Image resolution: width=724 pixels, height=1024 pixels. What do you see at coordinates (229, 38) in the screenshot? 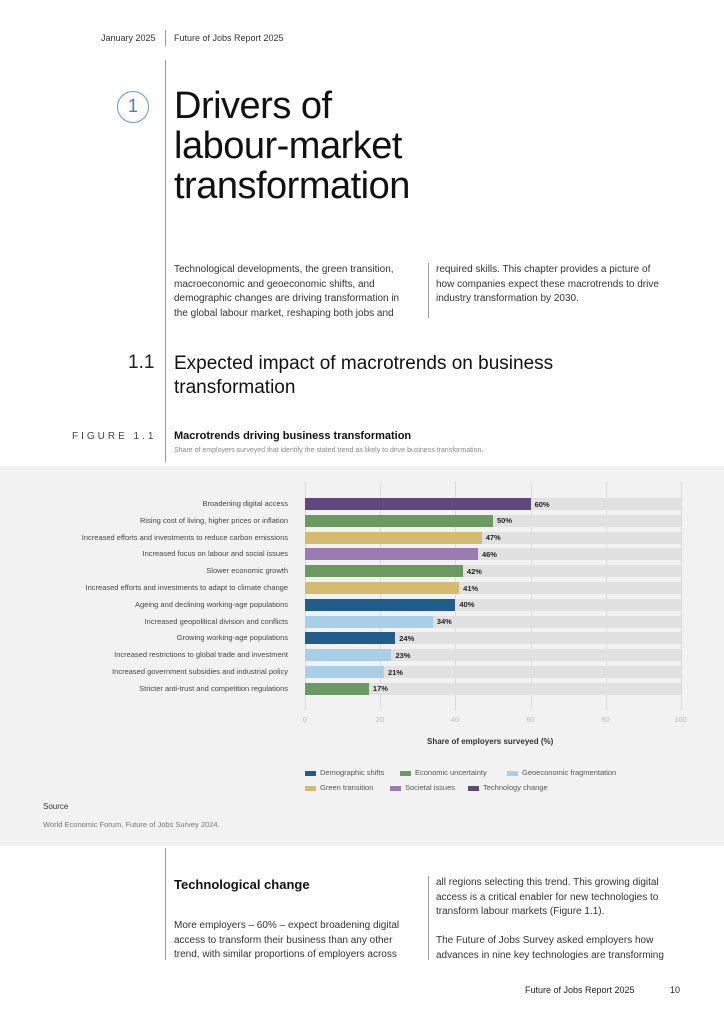
I see `header-report-title: Future of Jobs Report 2025` at bounding box center [229, 38].